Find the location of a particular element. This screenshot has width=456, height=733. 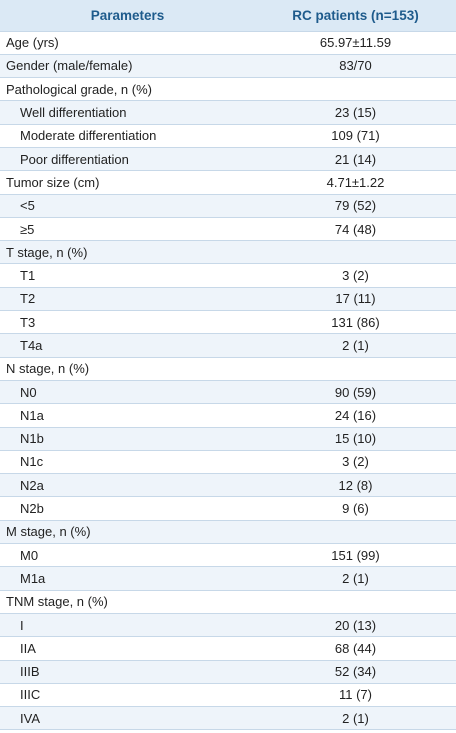

table-row: I 20 (13) is located at coordinates (228, 624).